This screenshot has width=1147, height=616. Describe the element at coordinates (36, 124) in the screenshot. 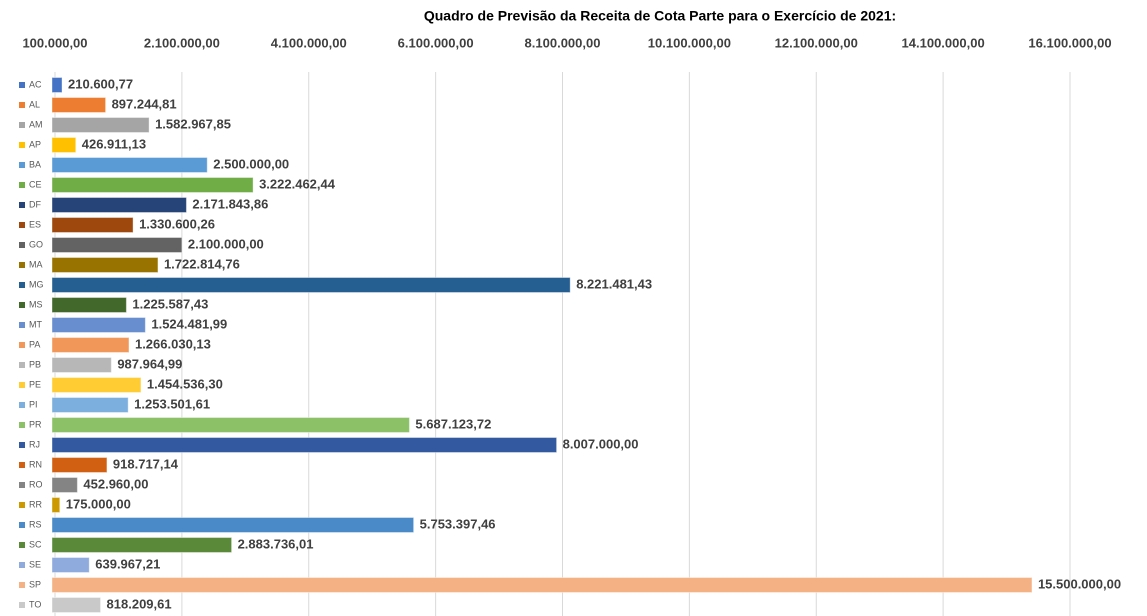

I see `category-label: AM` at that location.